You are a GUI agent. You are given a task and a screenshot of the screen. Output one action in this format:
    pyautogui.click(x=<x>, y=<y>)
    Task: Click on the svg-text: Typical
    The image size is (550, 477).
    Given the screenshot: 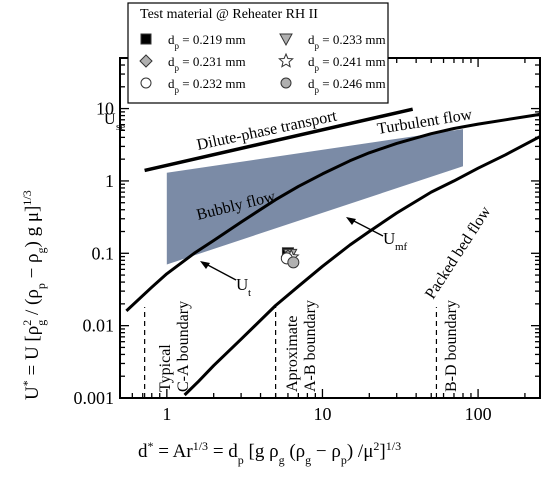 What is the action you would take?
    pyautogui.click(x=165, y=368)
    